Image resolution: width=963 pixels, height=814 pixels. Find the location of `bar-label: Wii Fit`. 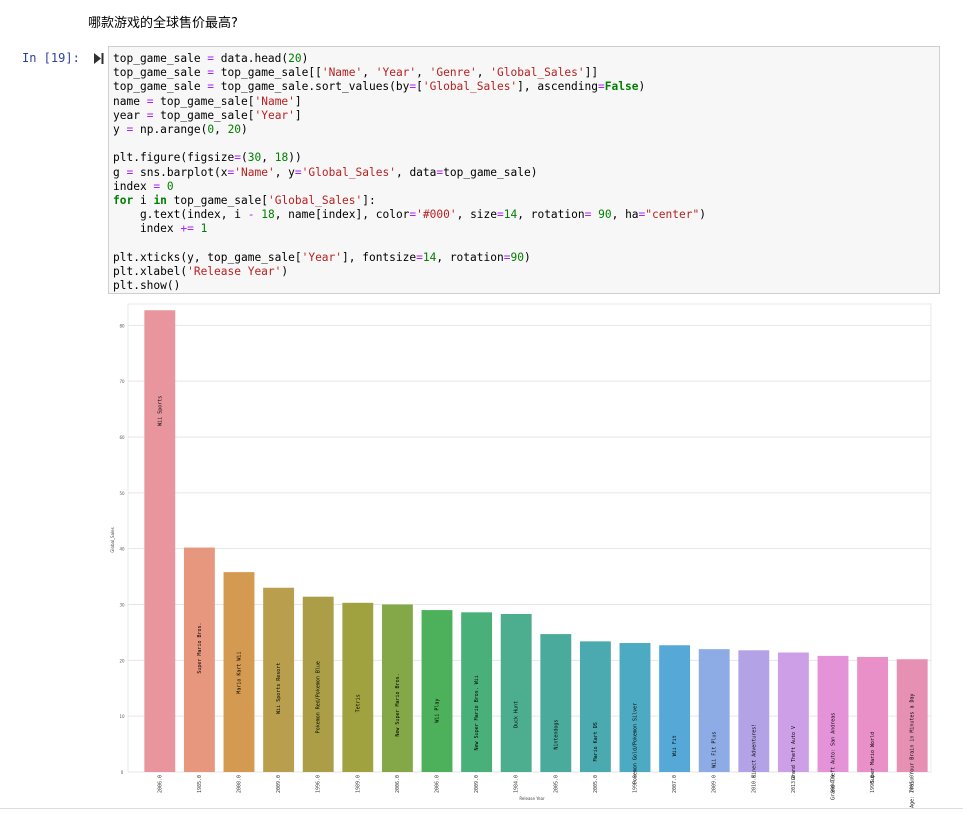

bar-label: Wii Fit is located at coordinates (675, 745).